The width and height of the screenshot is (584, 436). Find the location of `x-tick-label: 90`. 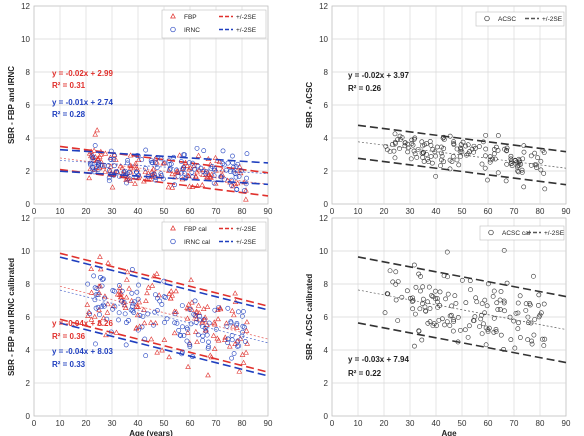

x-tick-label: 90 is located at coordinates (268, 211).